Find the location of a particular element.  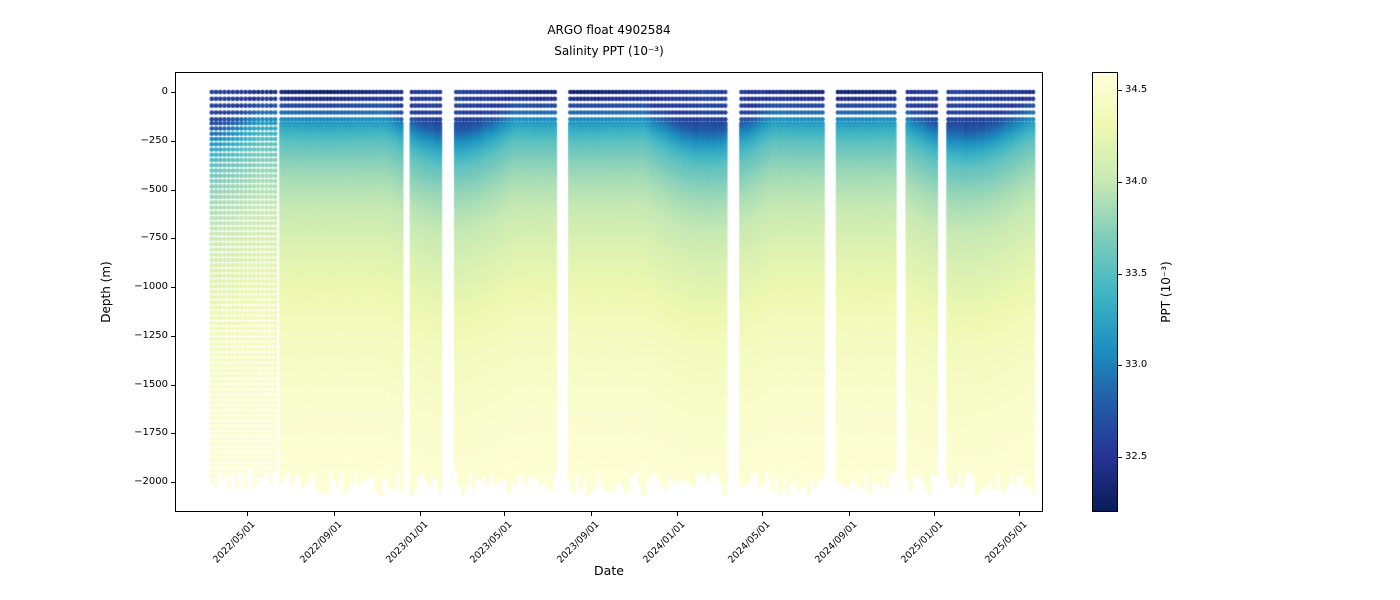

y-tick-label: −1750 is located at coordinates (151, 433).